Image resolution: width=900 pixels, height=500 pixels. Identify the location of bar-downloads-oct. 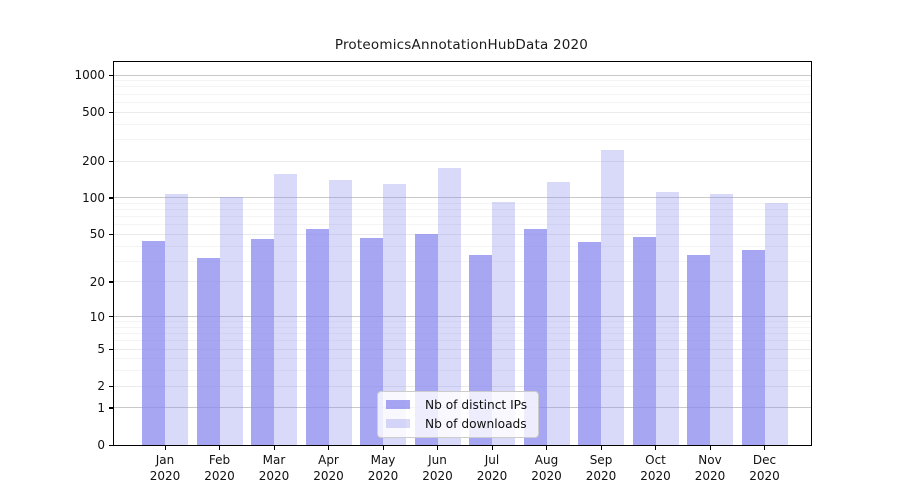
(667, 318).